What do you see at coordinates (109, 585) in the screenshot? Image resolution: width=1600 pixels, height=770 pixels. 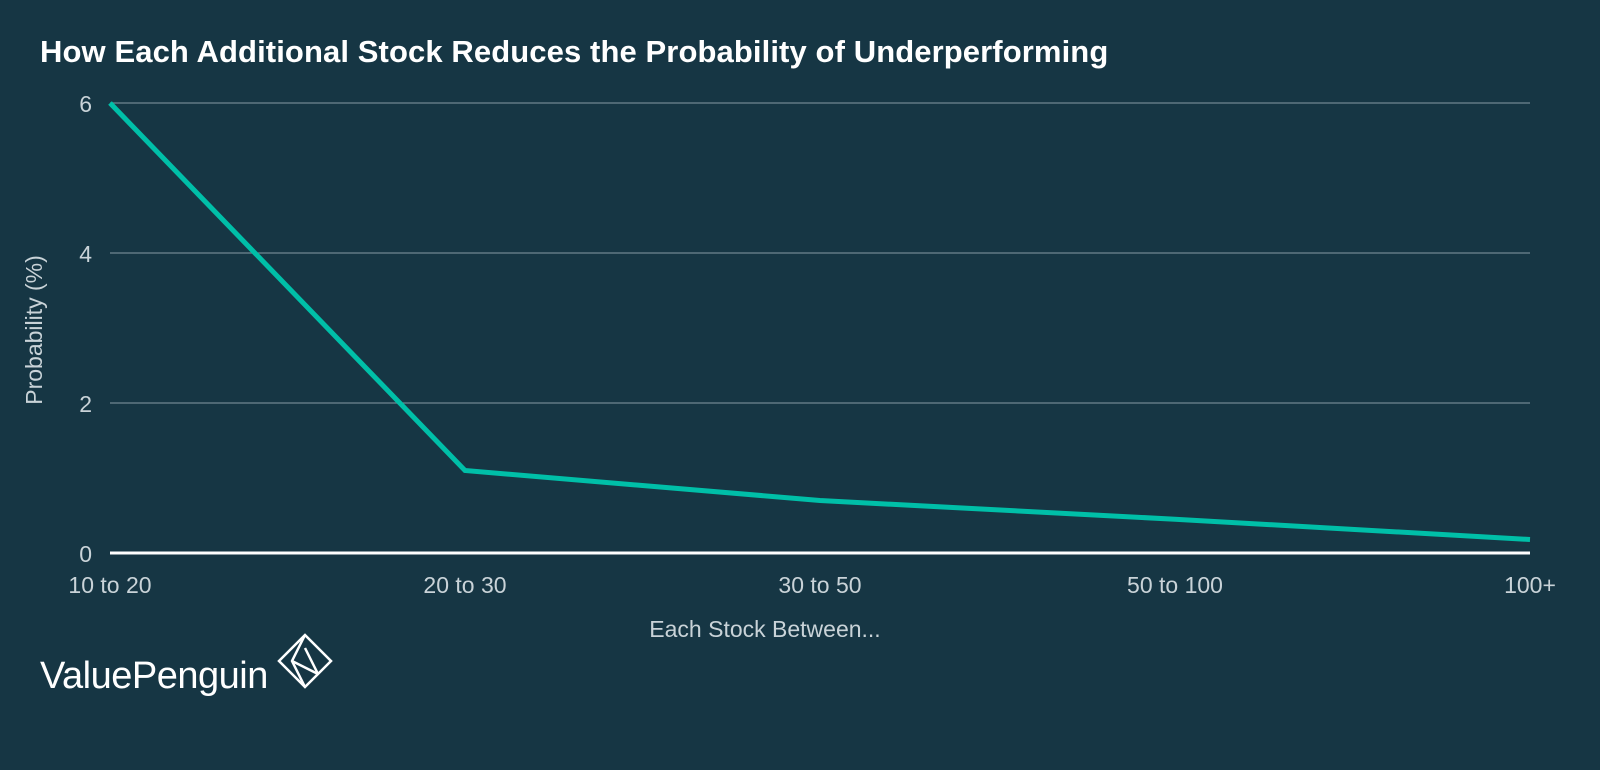 I see `x-tick-label: 10 to 20` at bounding box center [109, 585].